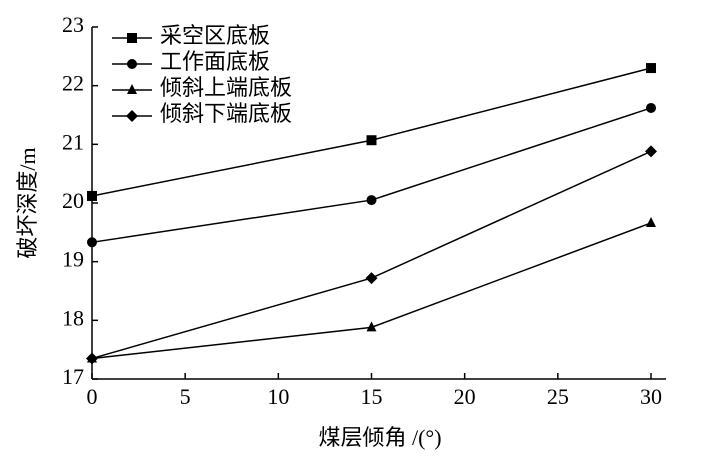 This screenshot has width=706, height=472. Describe the element at coordinates (73, 200) in the screenshot. I see `y-tick-label: 20` at that location.